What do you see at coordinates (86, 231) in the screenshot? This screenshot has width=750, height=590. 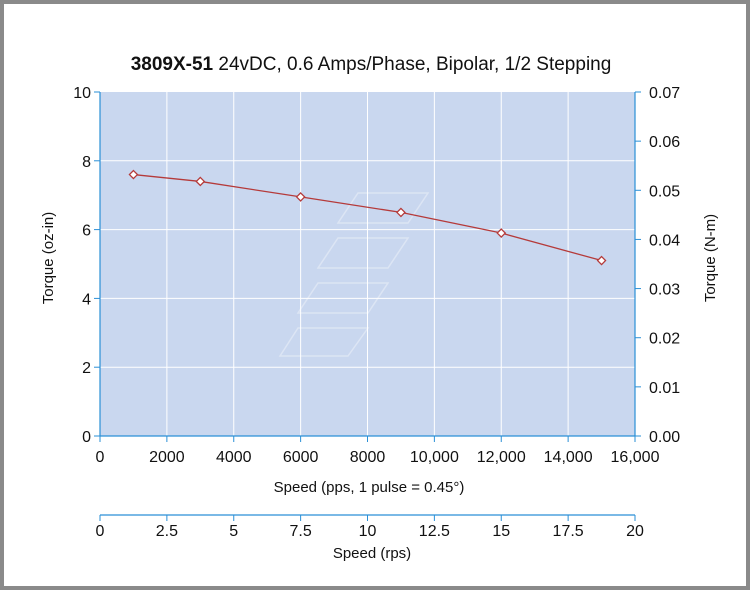 I see `y-tick-label: 6` at bounding box center [86, 231].